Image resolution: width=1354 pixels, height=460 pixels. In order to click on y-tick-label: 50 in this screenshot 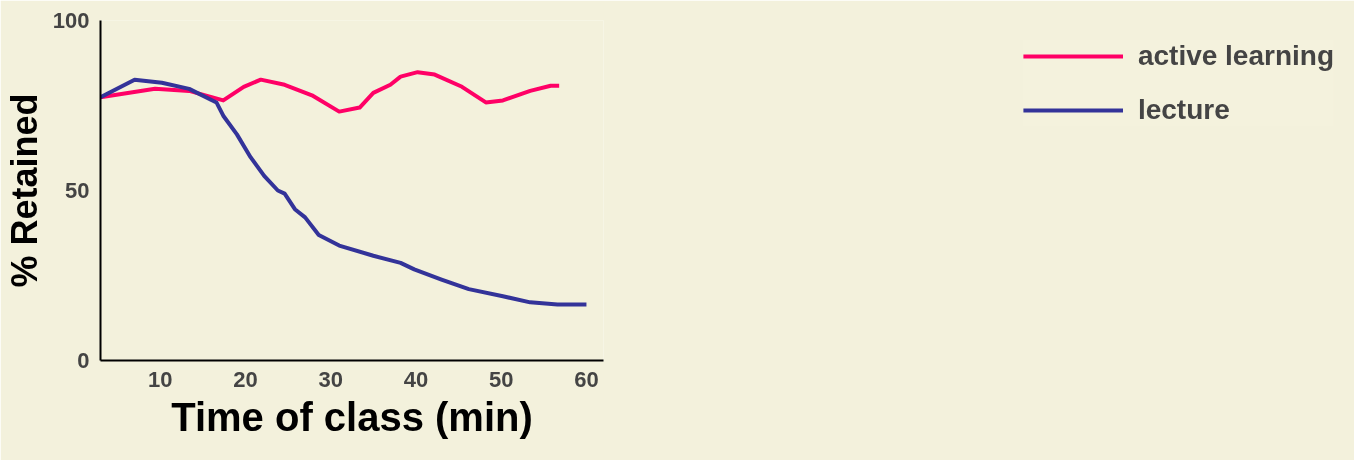, I will do `click(77, 190)`.